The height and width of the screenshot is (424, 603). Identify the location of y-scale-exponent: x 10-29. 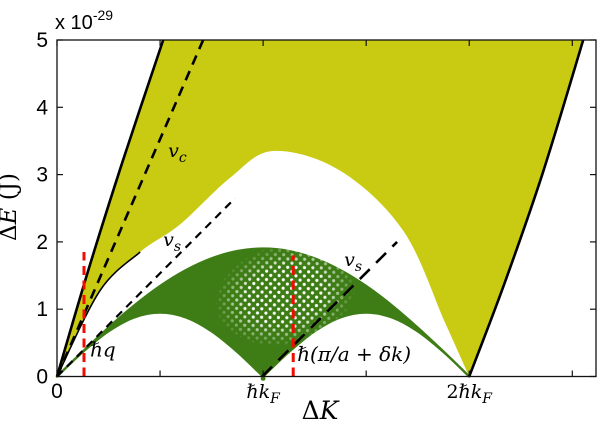
(84, 20).